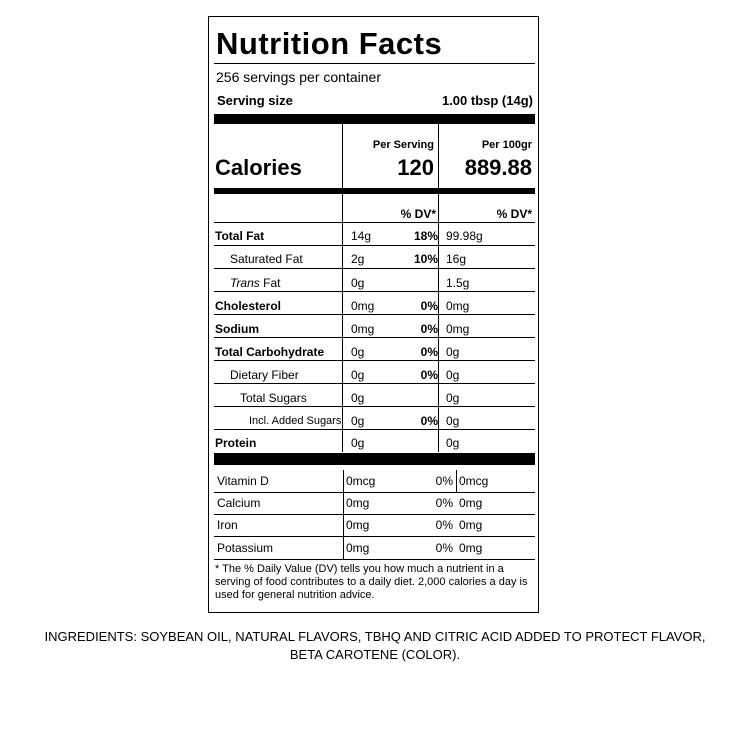  I want to click on nutrient-name: Total Sugars, so click(273, 398).